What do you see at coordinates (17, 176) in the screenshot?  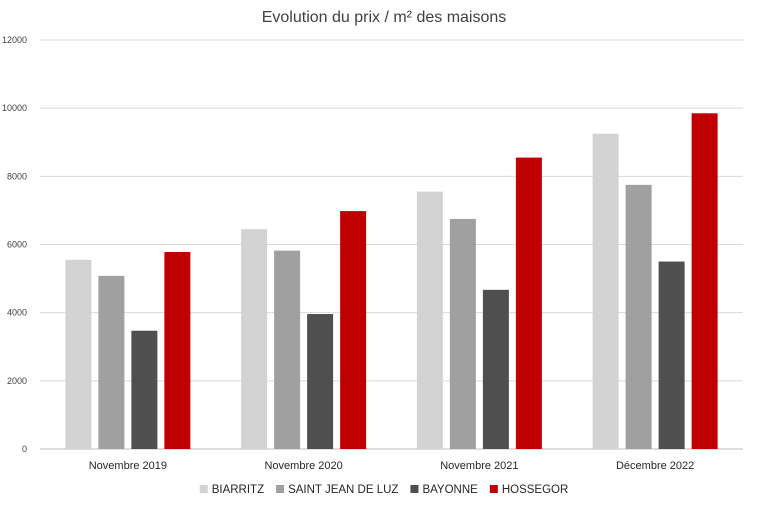 I see `y-tick-label: 8000` at bounding box center [17, 176].